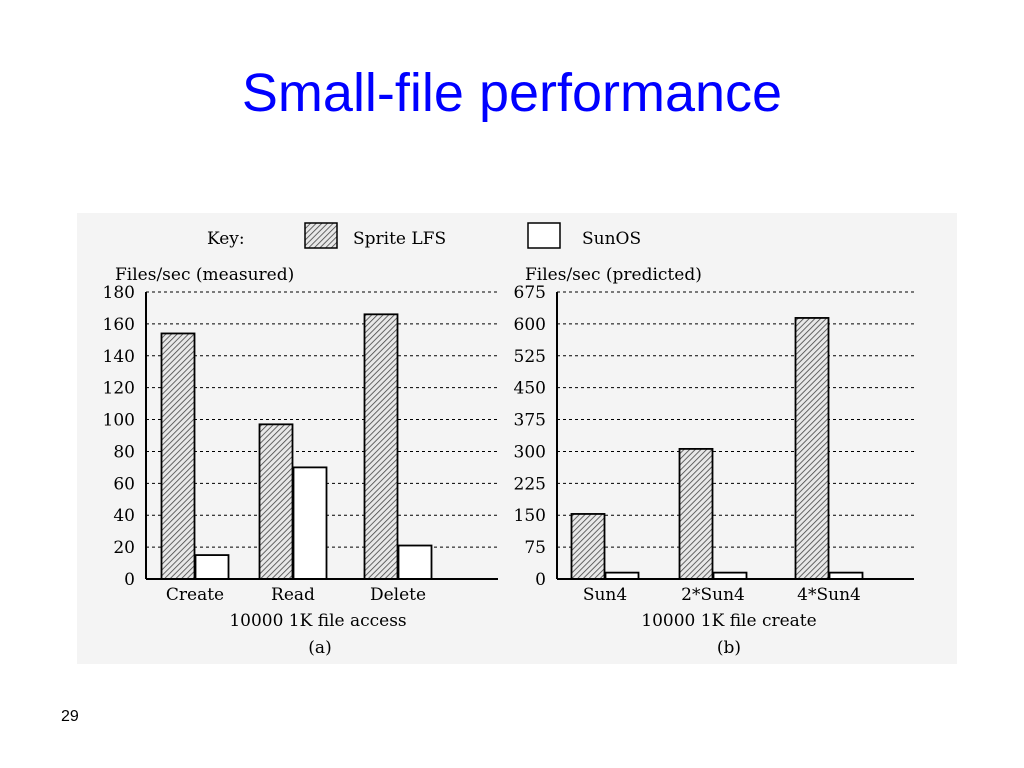 The image size is (1024, 768). What do you see at coordinates (119, 293) in the screenshot?
I see `y-tick-label-a: 180` at bounding box center [119, 293].